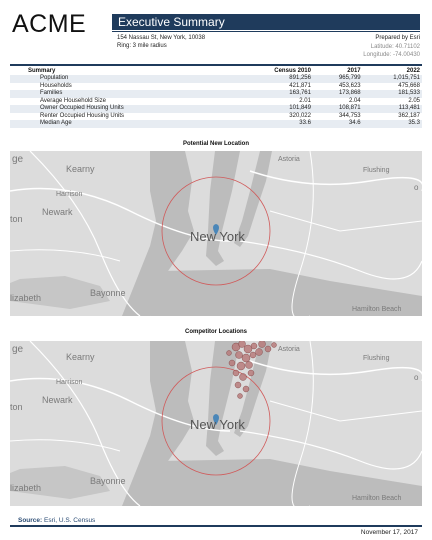 The height and width of the screenshot is (540, 432). I want to click on table-cell: 35.3, so click(392, 124).